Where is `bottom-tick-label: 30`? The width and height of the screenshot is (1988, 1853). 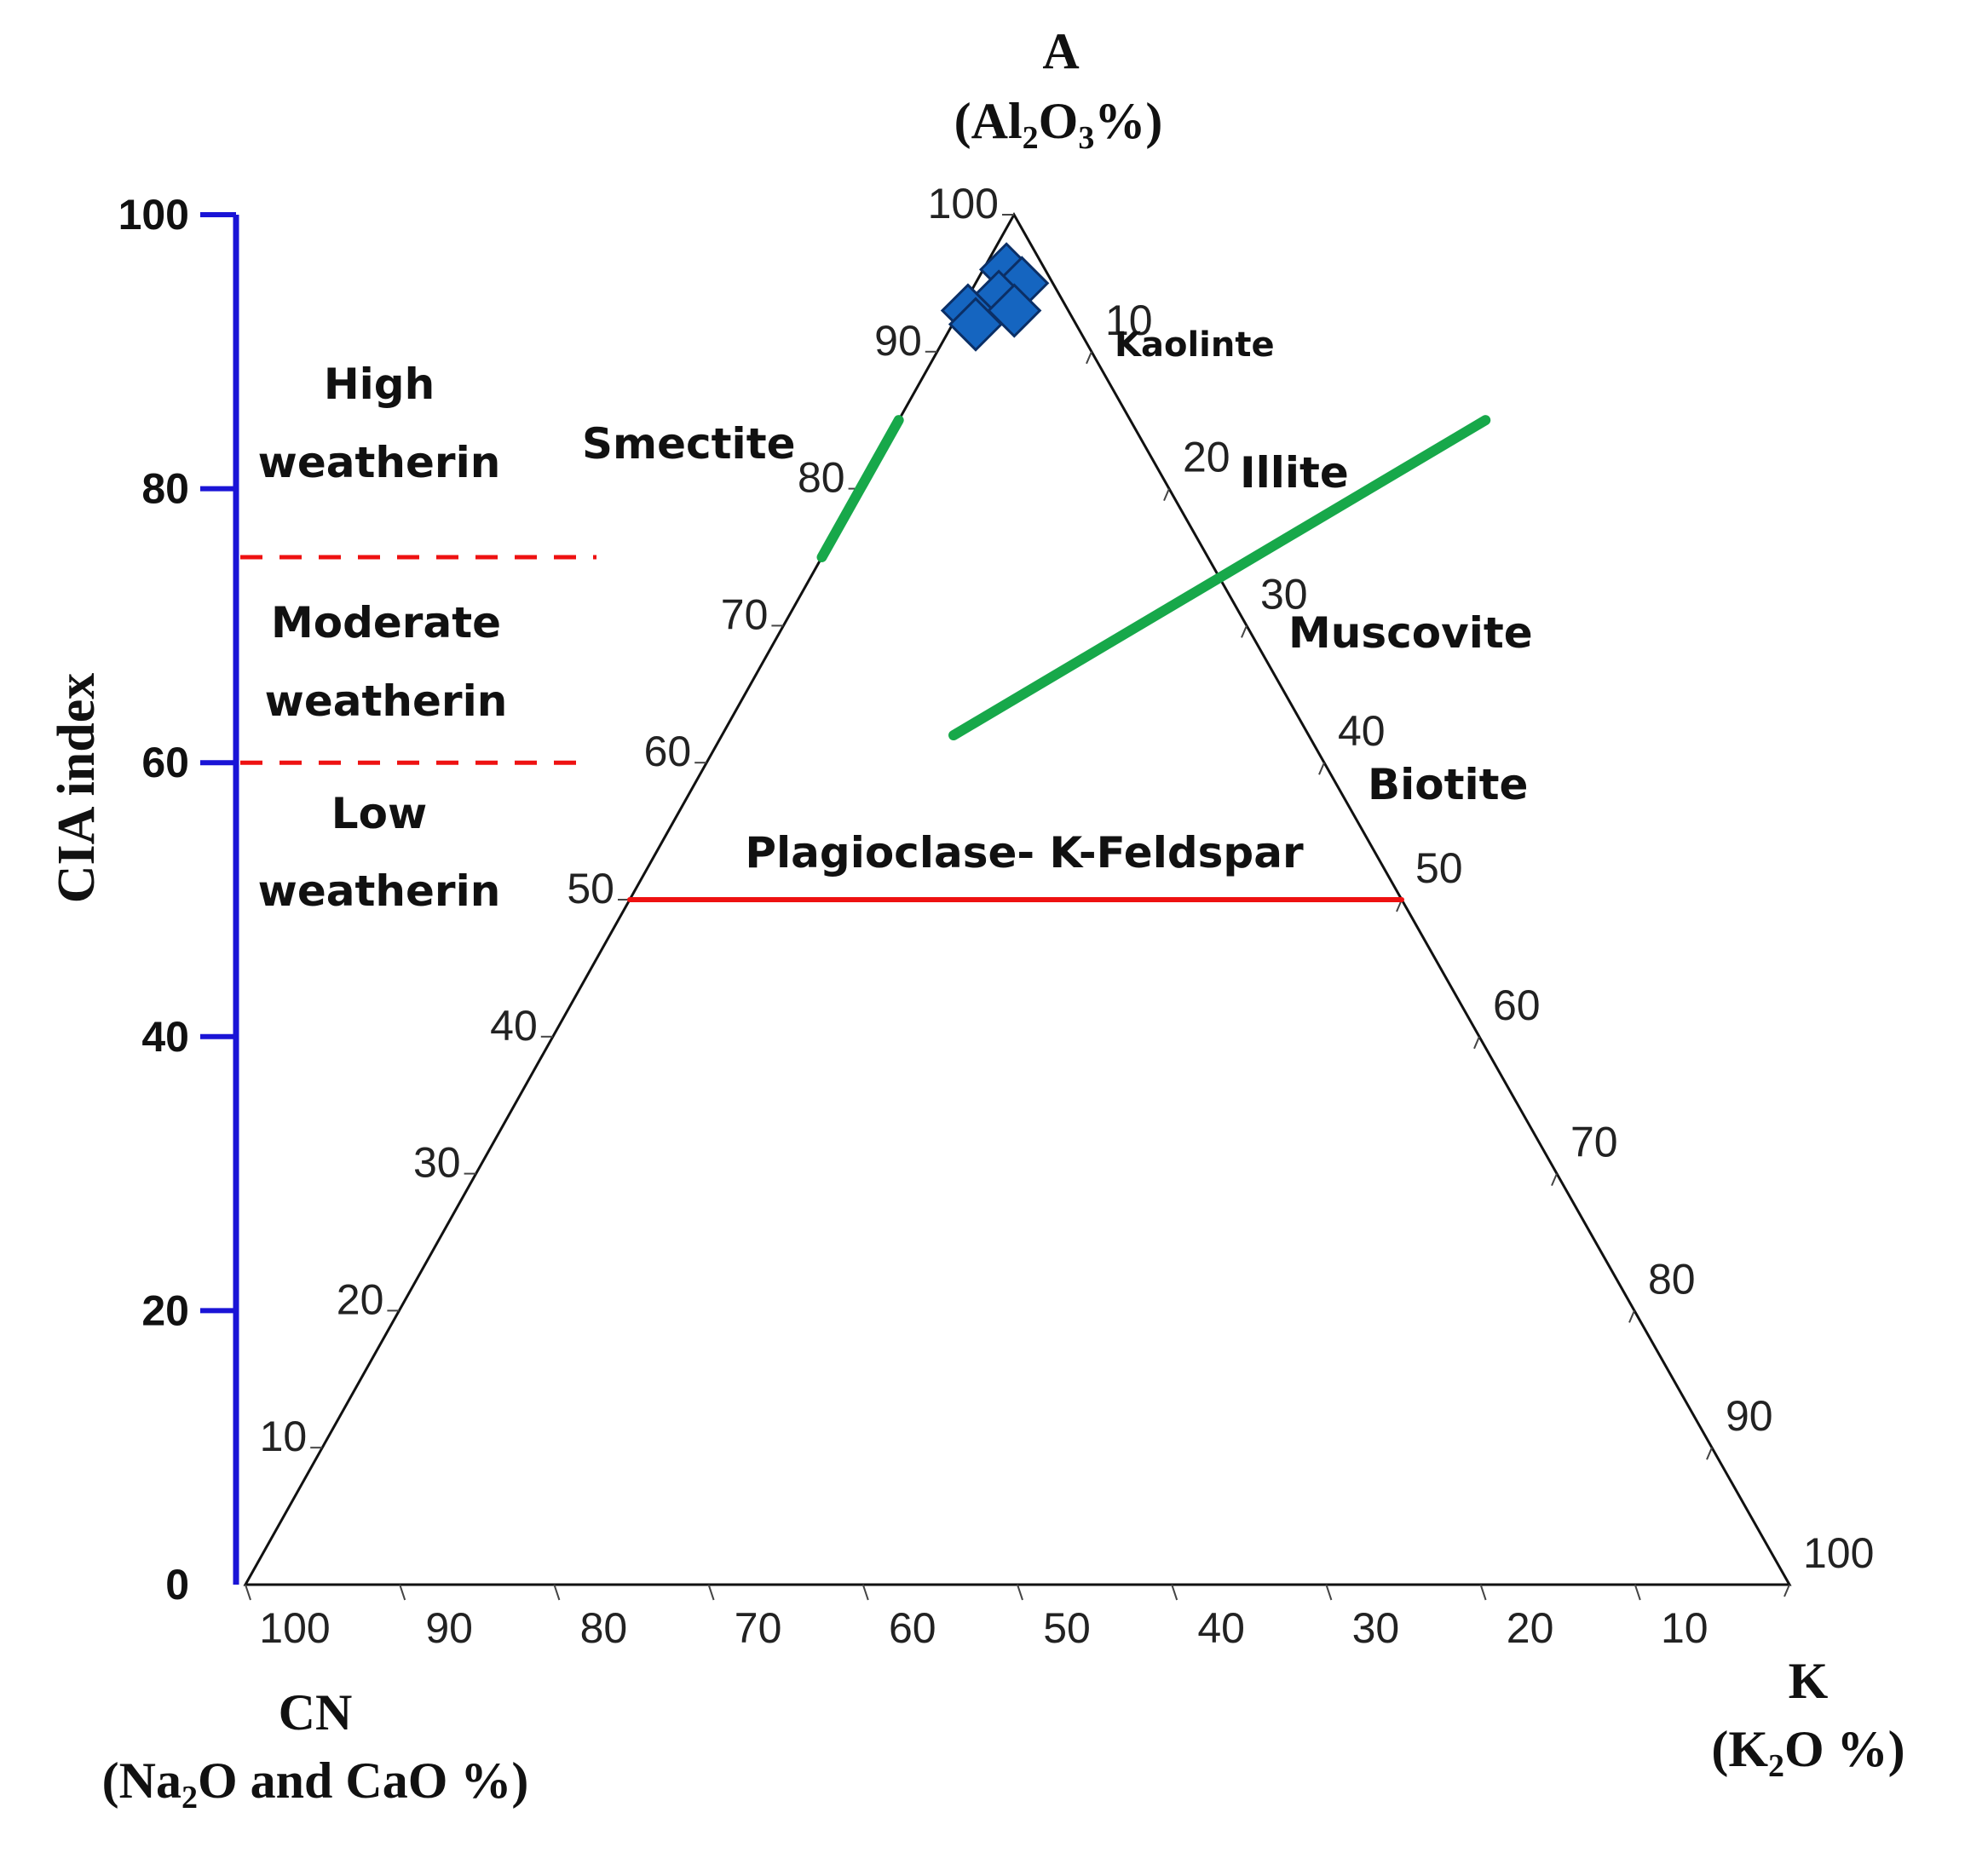 bottom-tick-label: 30 is located at coordinates (1376, 1628).